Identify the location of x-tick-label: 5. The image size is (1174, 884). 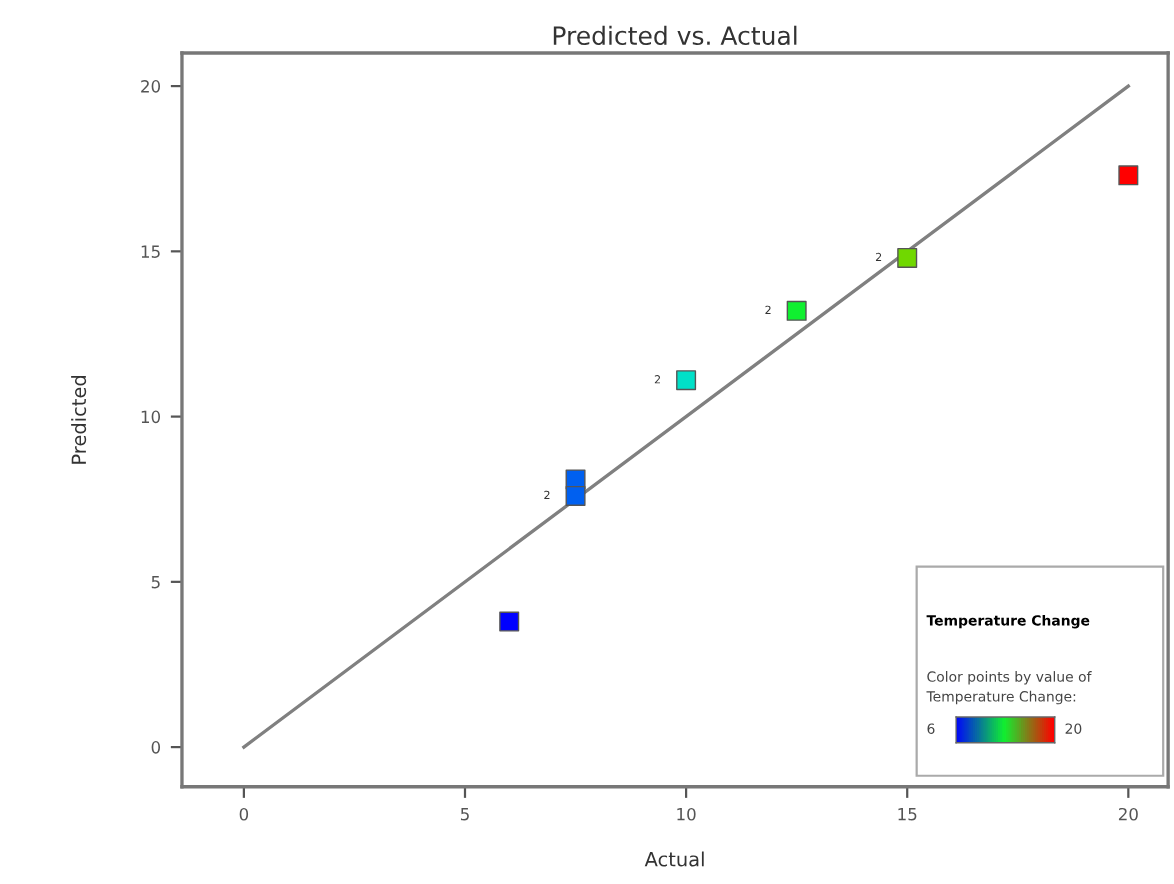
(464, 814).